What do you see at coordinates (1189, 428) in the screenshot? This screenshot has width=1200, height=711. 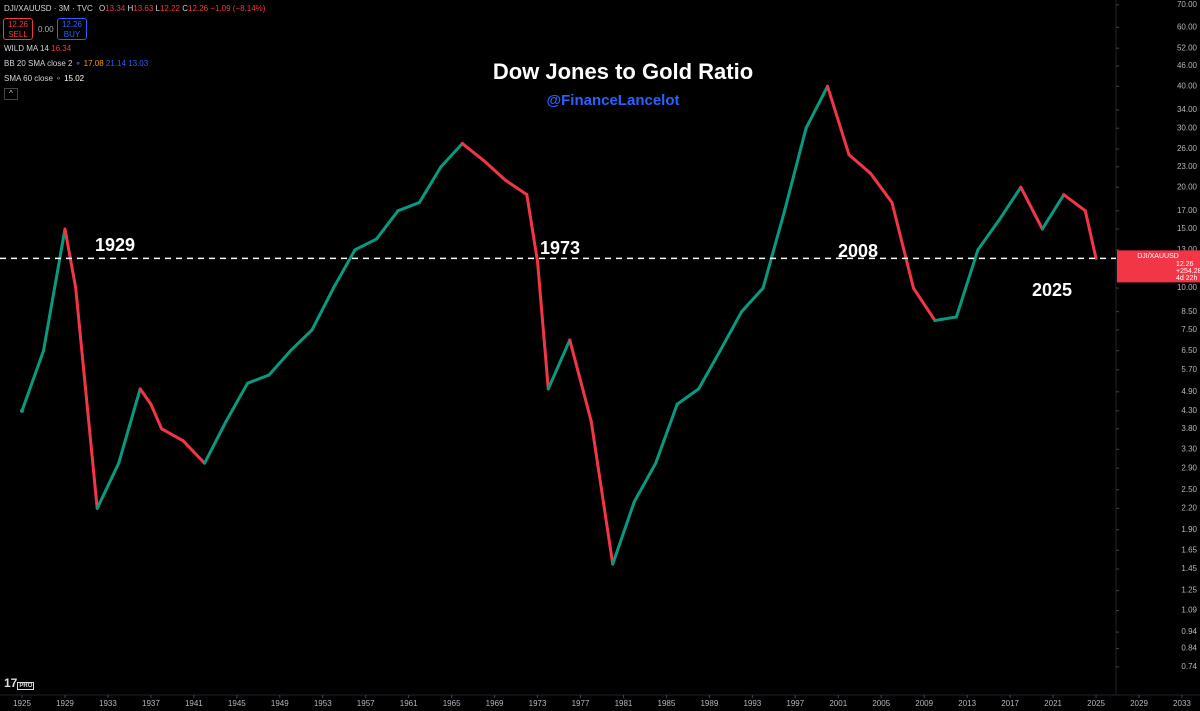 I see `y-tick-label: 3.80` at bounding box center [1189, 428].